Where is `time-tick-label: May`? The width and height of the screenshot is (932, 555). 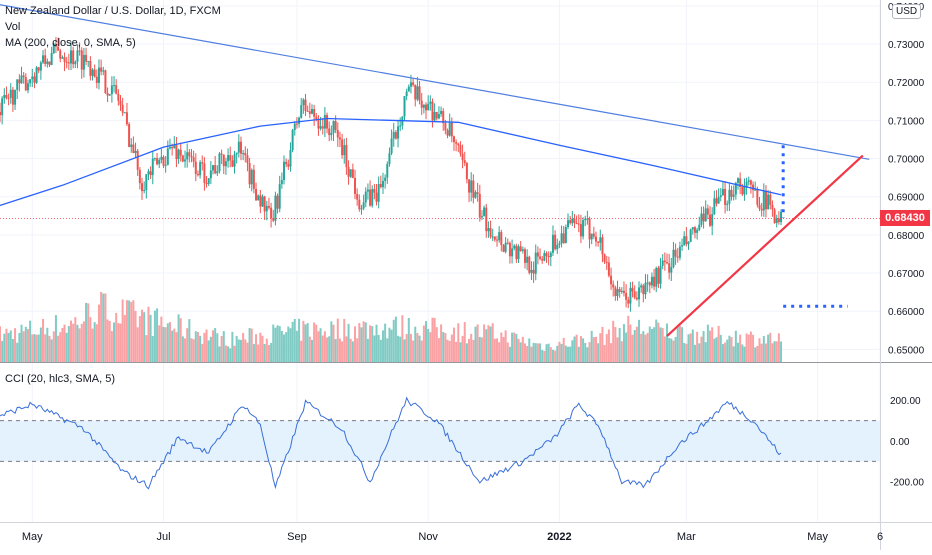 time-tick-label: May is located at coordinates (32, 537).